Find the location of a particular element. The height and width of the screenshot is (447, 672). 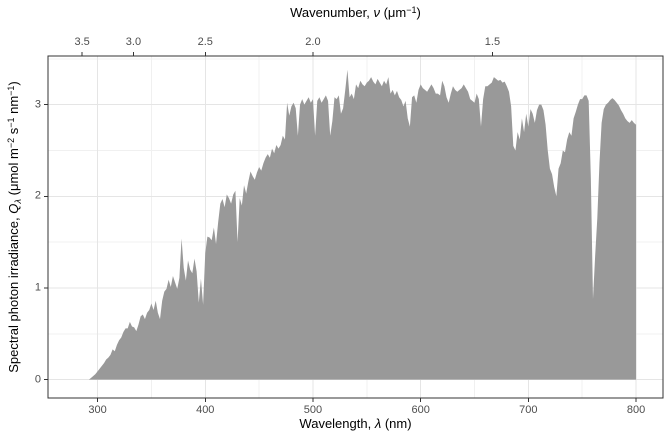

bottom-axis-title: Wavelength, λ (nm) is located at coordinates (355, 423).